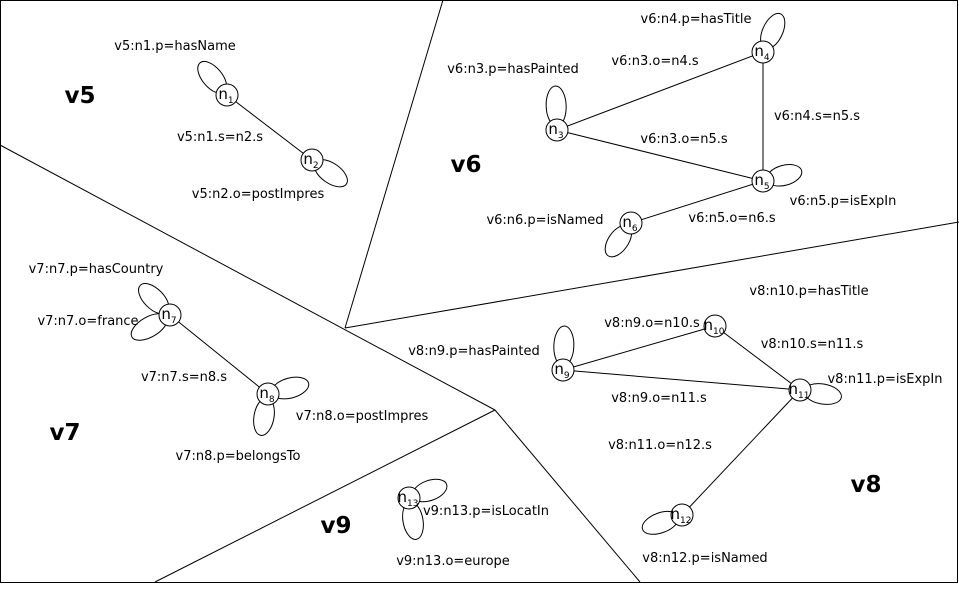  I want to click on node-label: n11, so click(799, 390).